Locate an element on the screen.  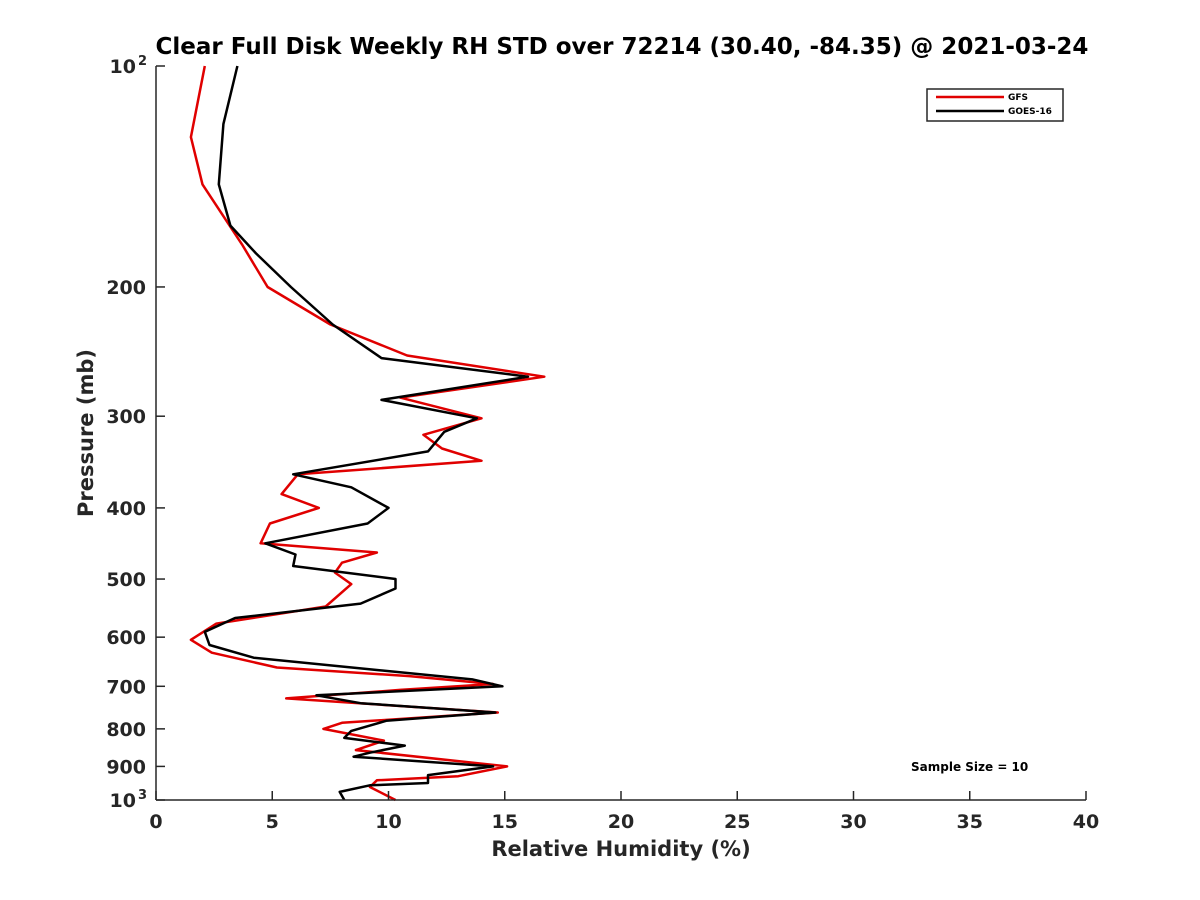
x-tick-label: 40 is located at coordinates (1086, 822).